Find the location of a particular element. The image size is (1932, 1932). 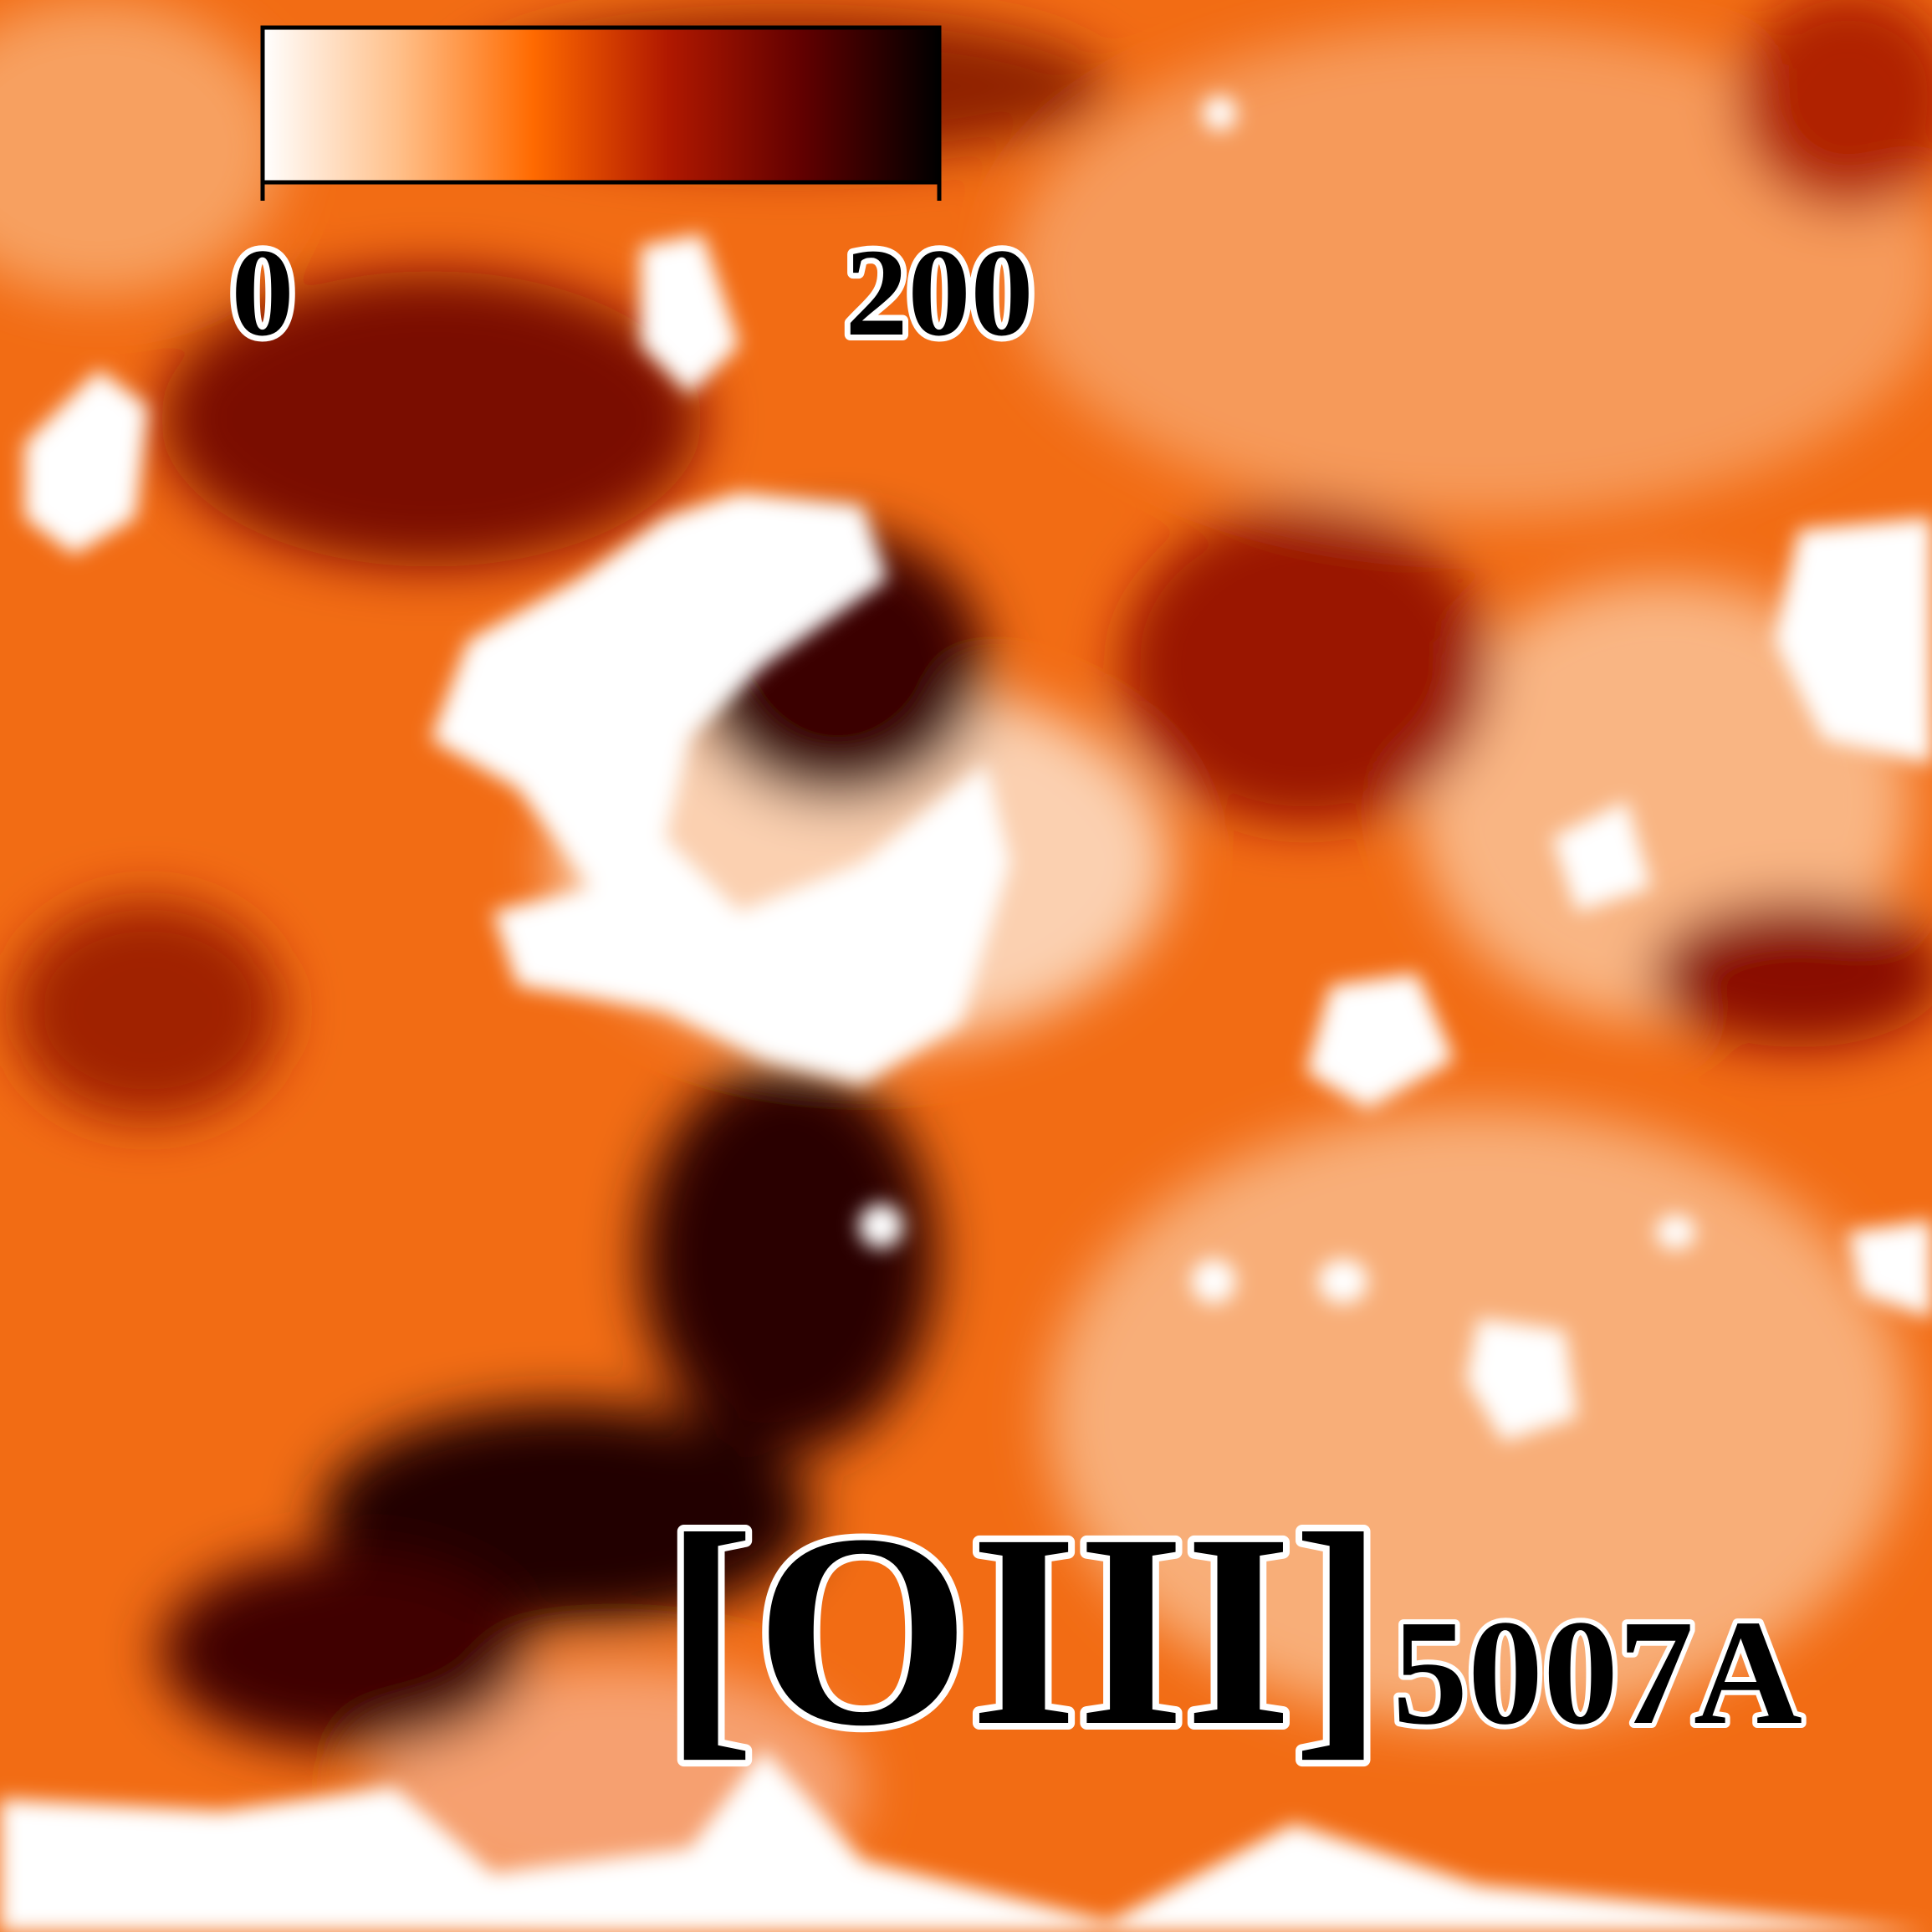

colorbar-gradient is located at coordinates (601, 105).